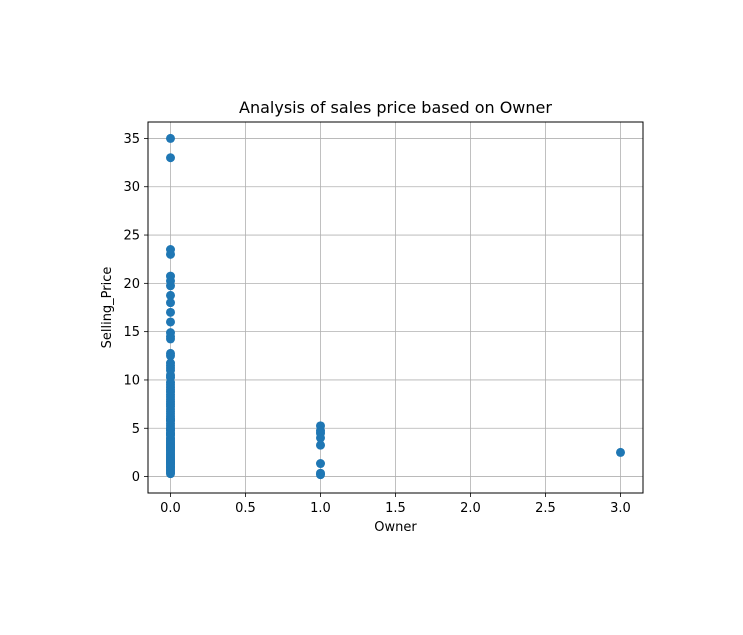 This screenshot has width=743, height=635. Describe the element at coordinates (136, 477) in the screenshot. I see `y-tick-label: 0` at that location.